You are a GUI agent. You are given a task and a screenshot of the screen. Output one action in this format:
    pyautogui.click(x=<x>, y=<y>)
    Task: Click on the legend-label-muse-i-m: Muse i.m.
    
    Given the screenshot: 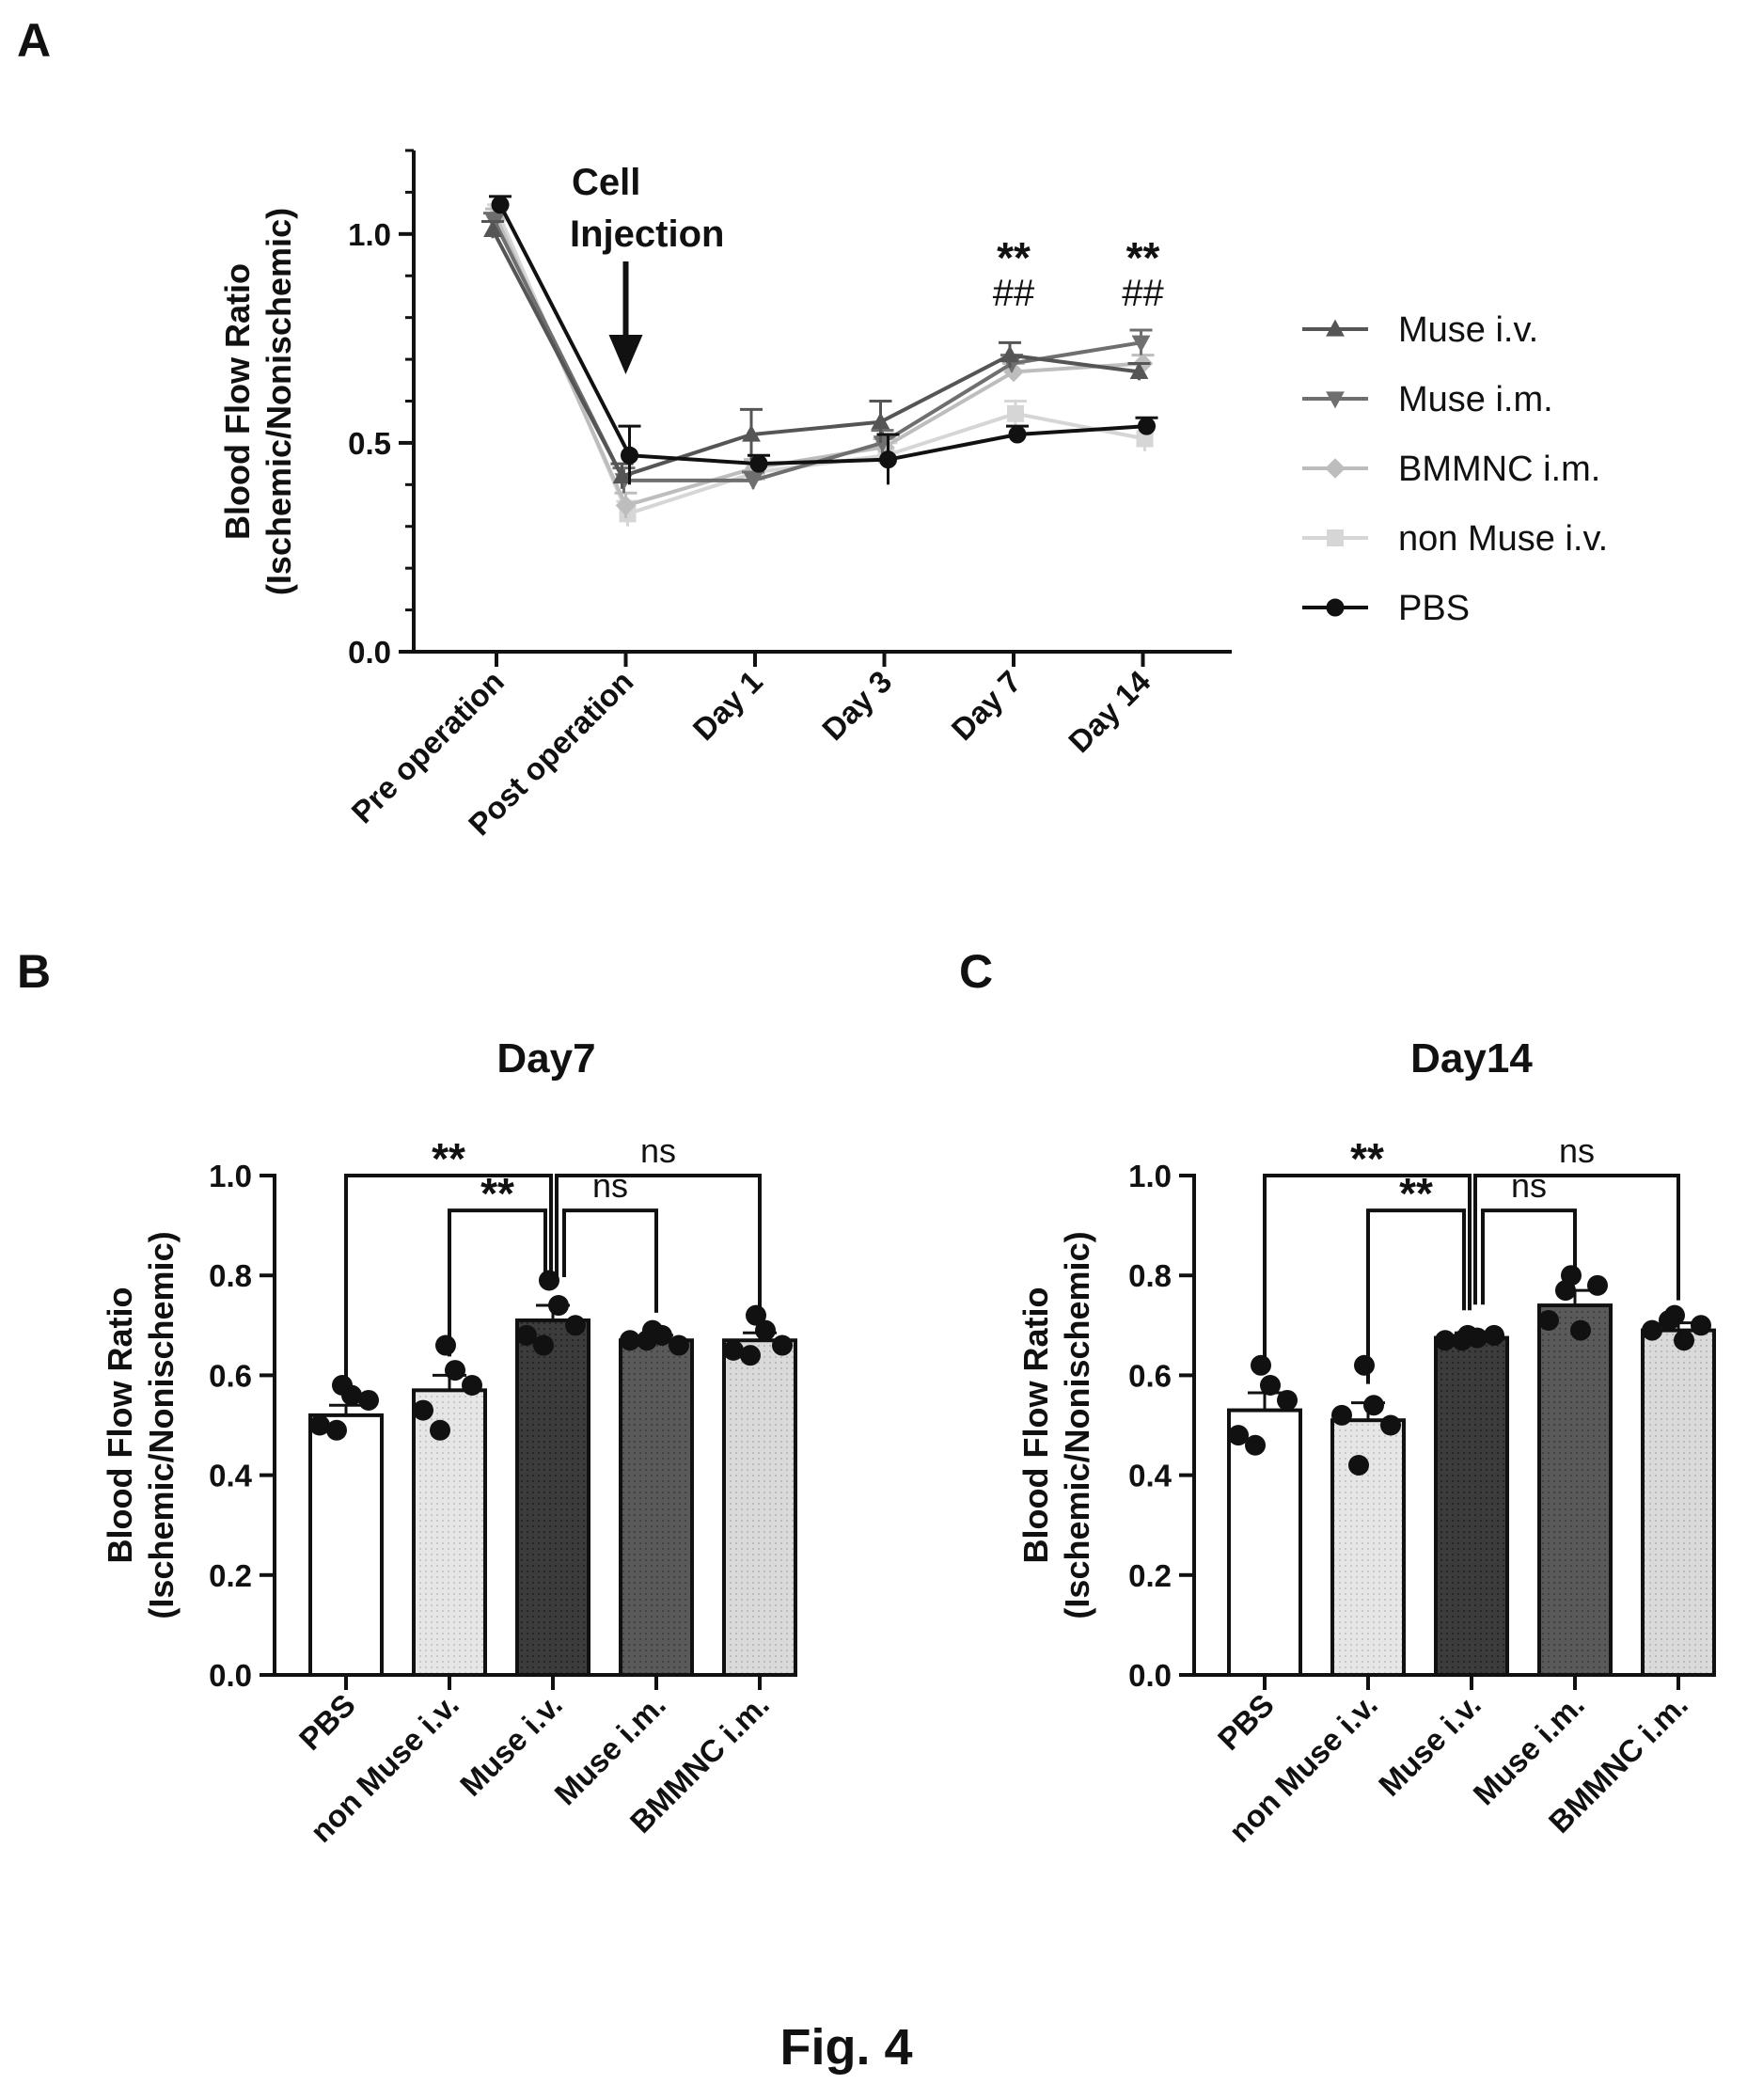 What is the action you would take?
    pyautogui.click(x=1475, y=399)
    